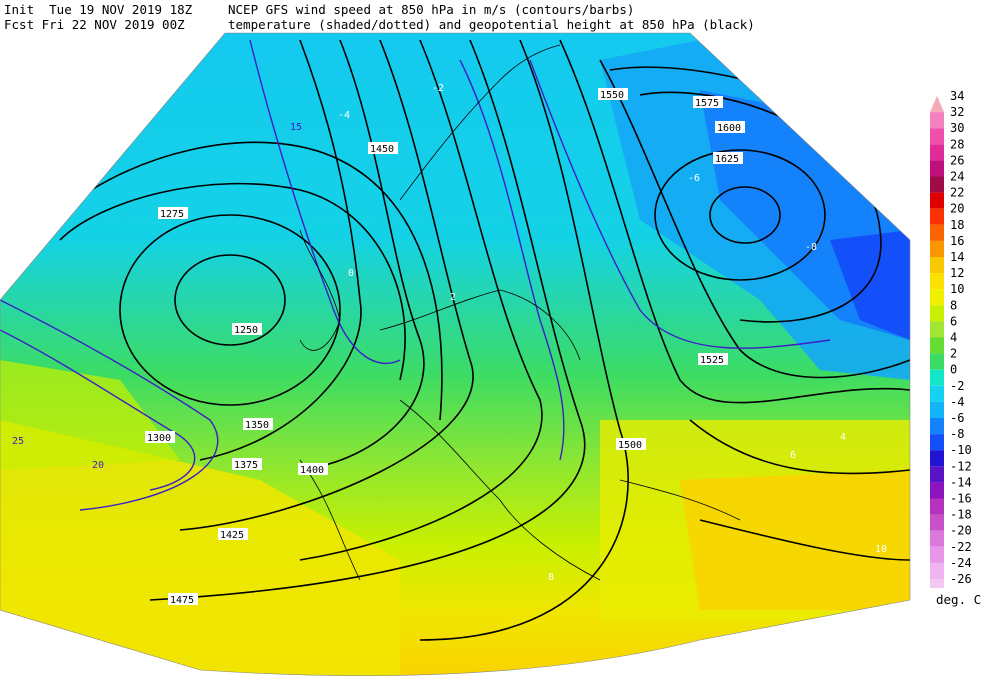 The image size is (1000, 684). Describe the element at coordinates (811, 247) in the screenshot. I see `temp-label-minus8: -8` at that location.